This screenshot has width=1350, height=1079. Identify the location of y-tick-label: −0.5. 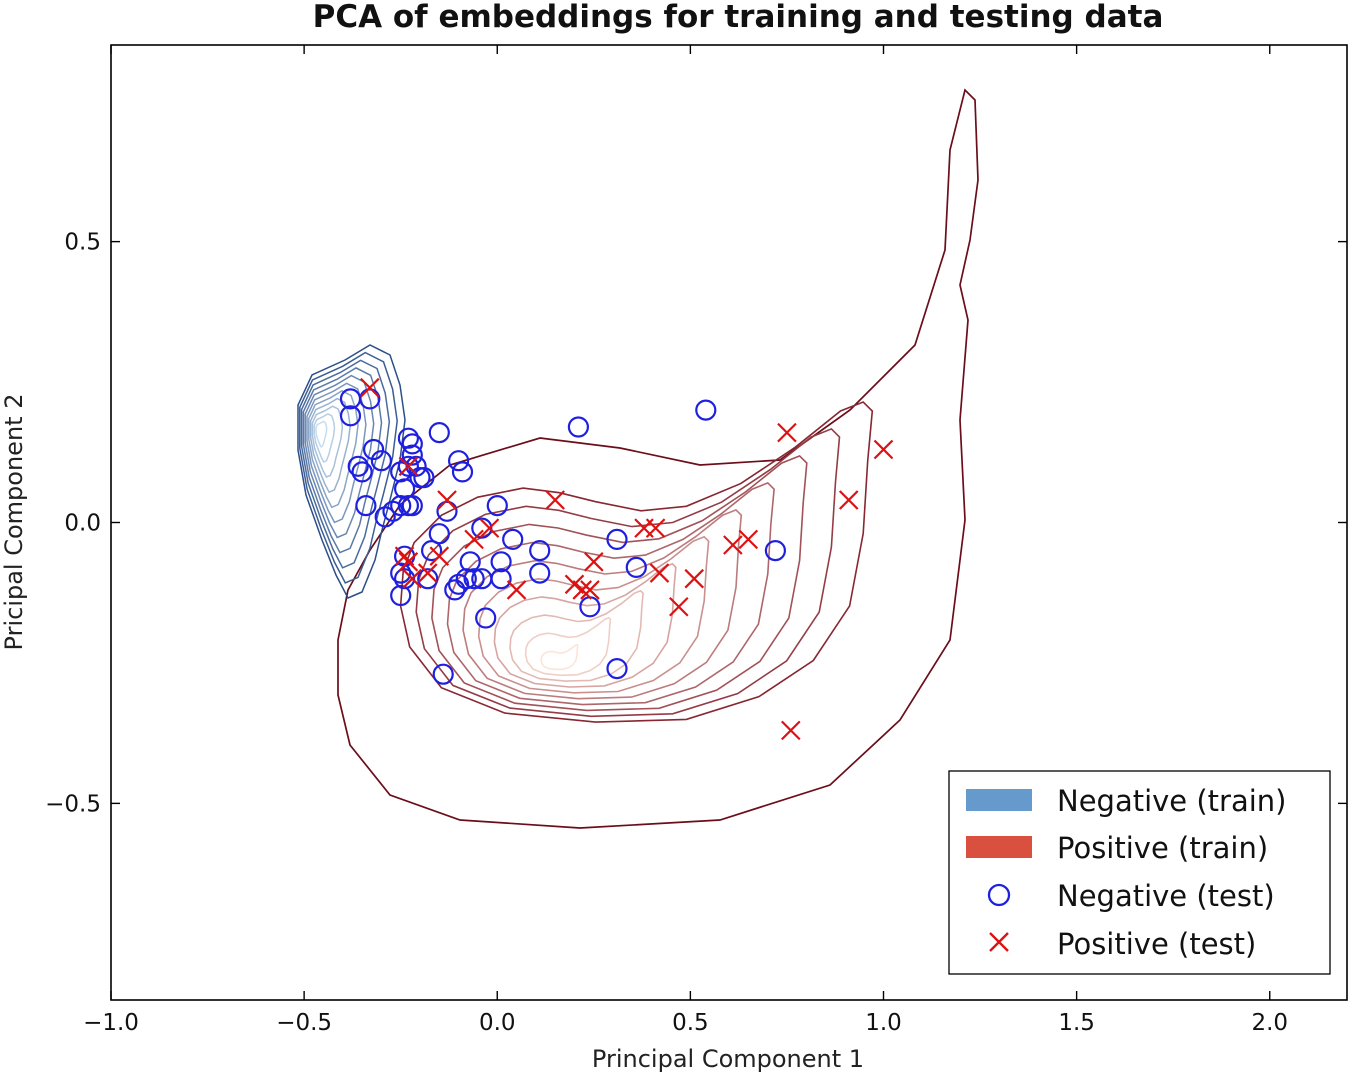
(73, 804).